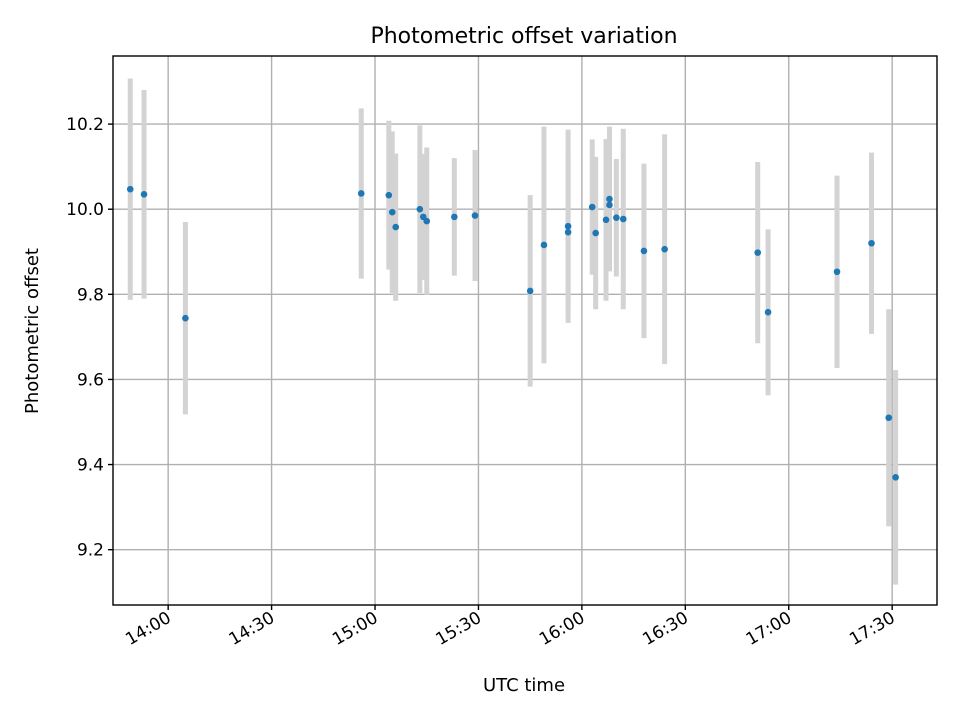 The height and width of the screenshot is (720, 960). Describe the element at coordinates (90, 295) in the screenshot. I see `y-tick-label: 9.8` at that location.